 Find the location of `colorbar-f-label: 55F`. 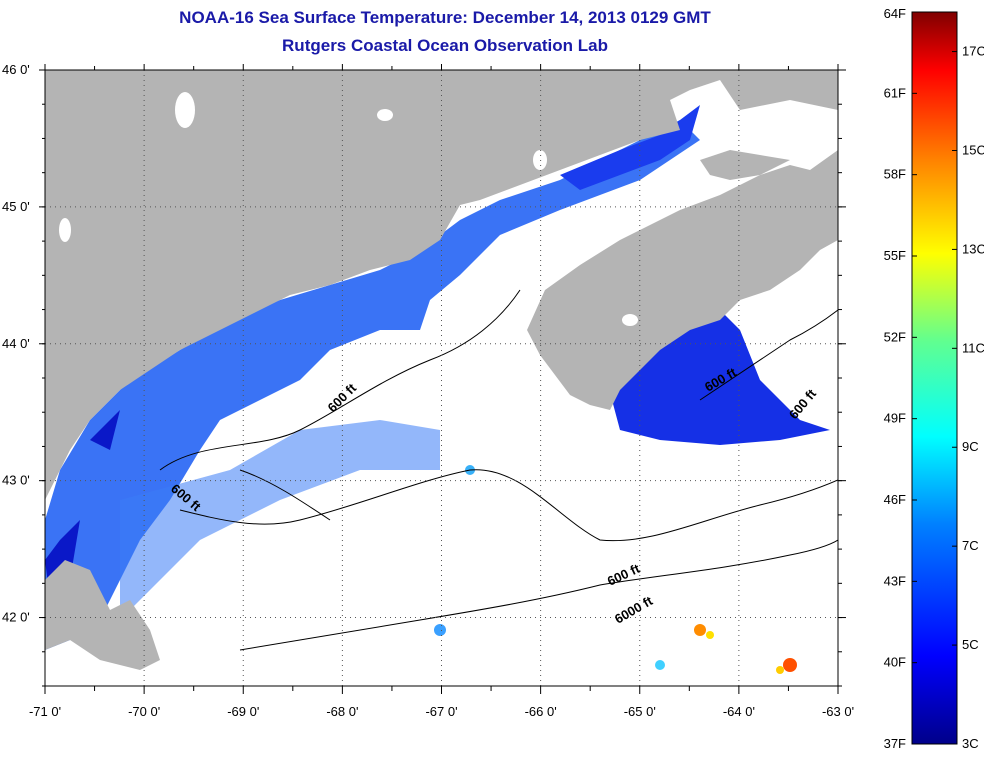

colorbar-f-label: 55F is located at coordinates (895, 255).